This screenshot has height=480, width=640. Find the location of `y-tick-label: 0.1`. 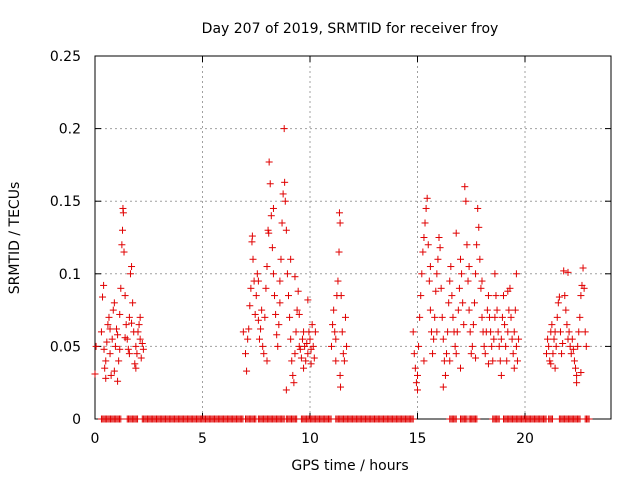

y-tick-label: 0.1 is located at coordinates (70, 275).